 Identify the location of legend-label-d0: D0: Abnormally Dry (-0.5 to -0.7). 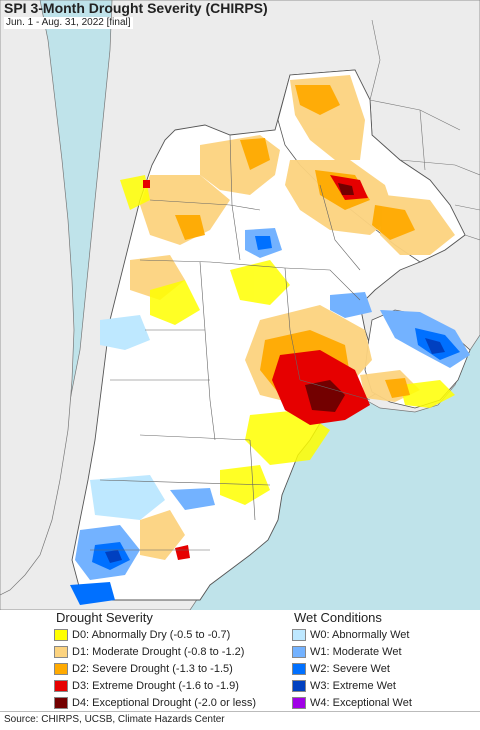
(151, 634).